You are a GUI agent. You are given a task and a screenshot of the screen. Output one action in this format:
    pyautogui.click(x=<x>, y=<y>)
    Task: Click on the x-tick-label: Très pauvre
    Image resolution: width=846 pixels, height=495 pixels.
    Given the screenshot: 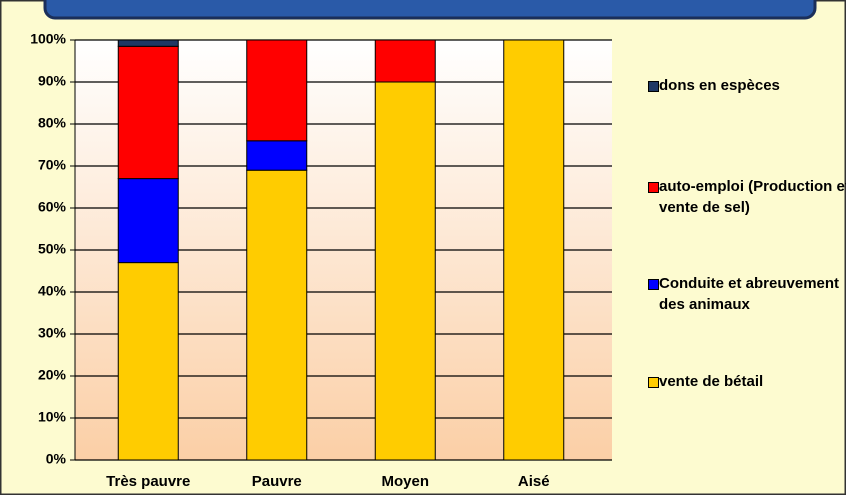 What is the action you would take?
    pyautogui.click(x=148, y=481)
    